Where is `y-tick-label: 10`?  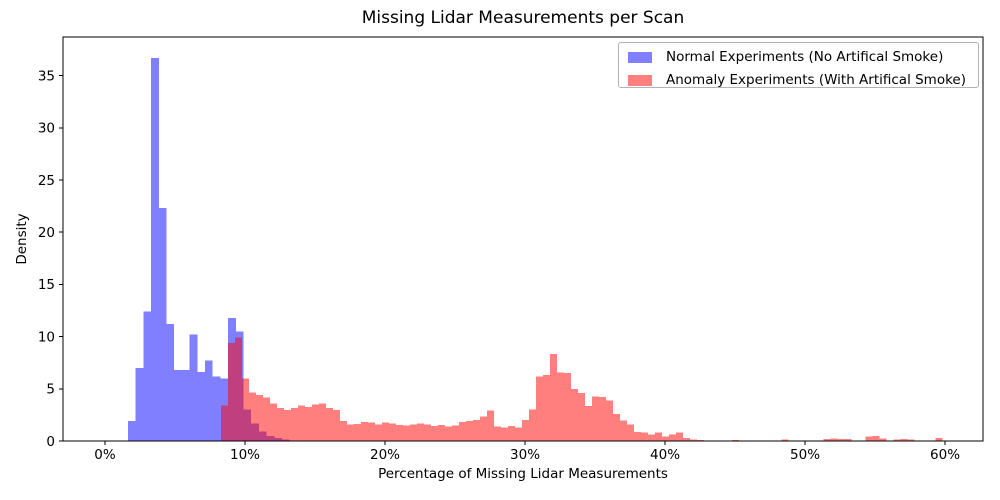 y-tick-label: 10 is located at coordinates (46, 337).